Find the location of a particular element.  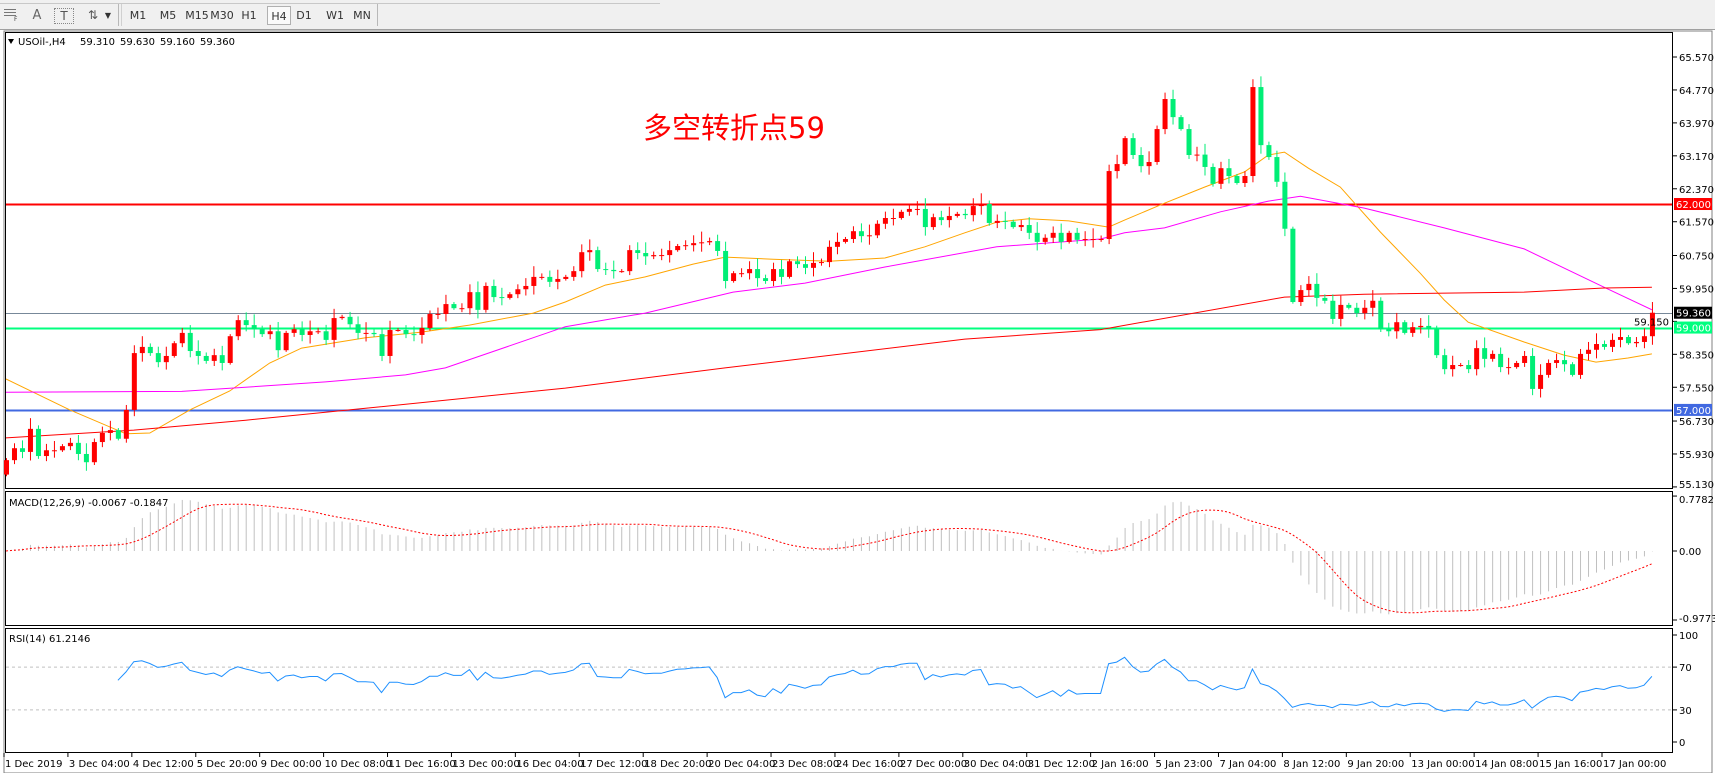

price-label-text: 59.000 is located at coordinates (1693, 329).